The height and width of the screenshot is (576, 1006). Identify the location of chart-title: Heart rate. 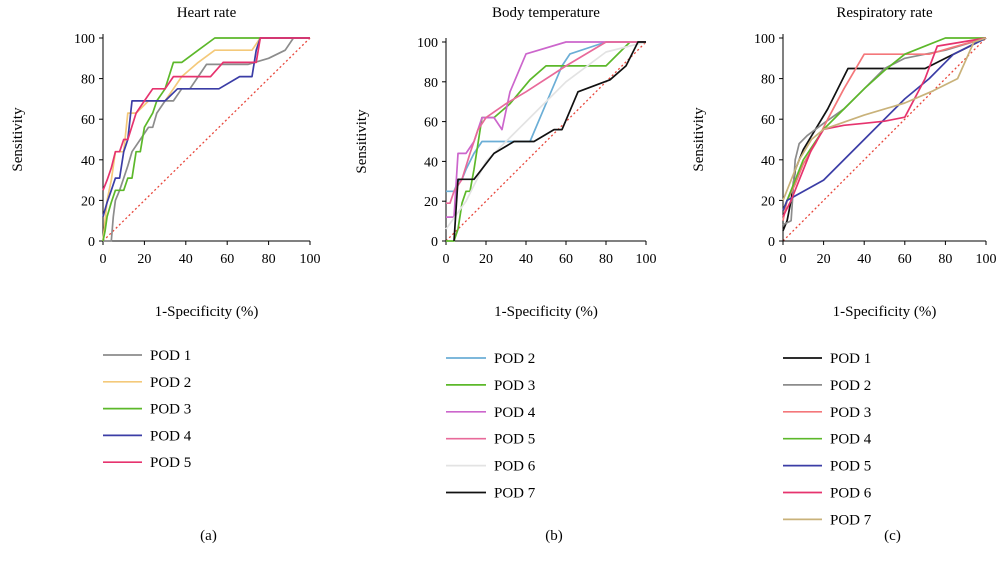
(207, 13).